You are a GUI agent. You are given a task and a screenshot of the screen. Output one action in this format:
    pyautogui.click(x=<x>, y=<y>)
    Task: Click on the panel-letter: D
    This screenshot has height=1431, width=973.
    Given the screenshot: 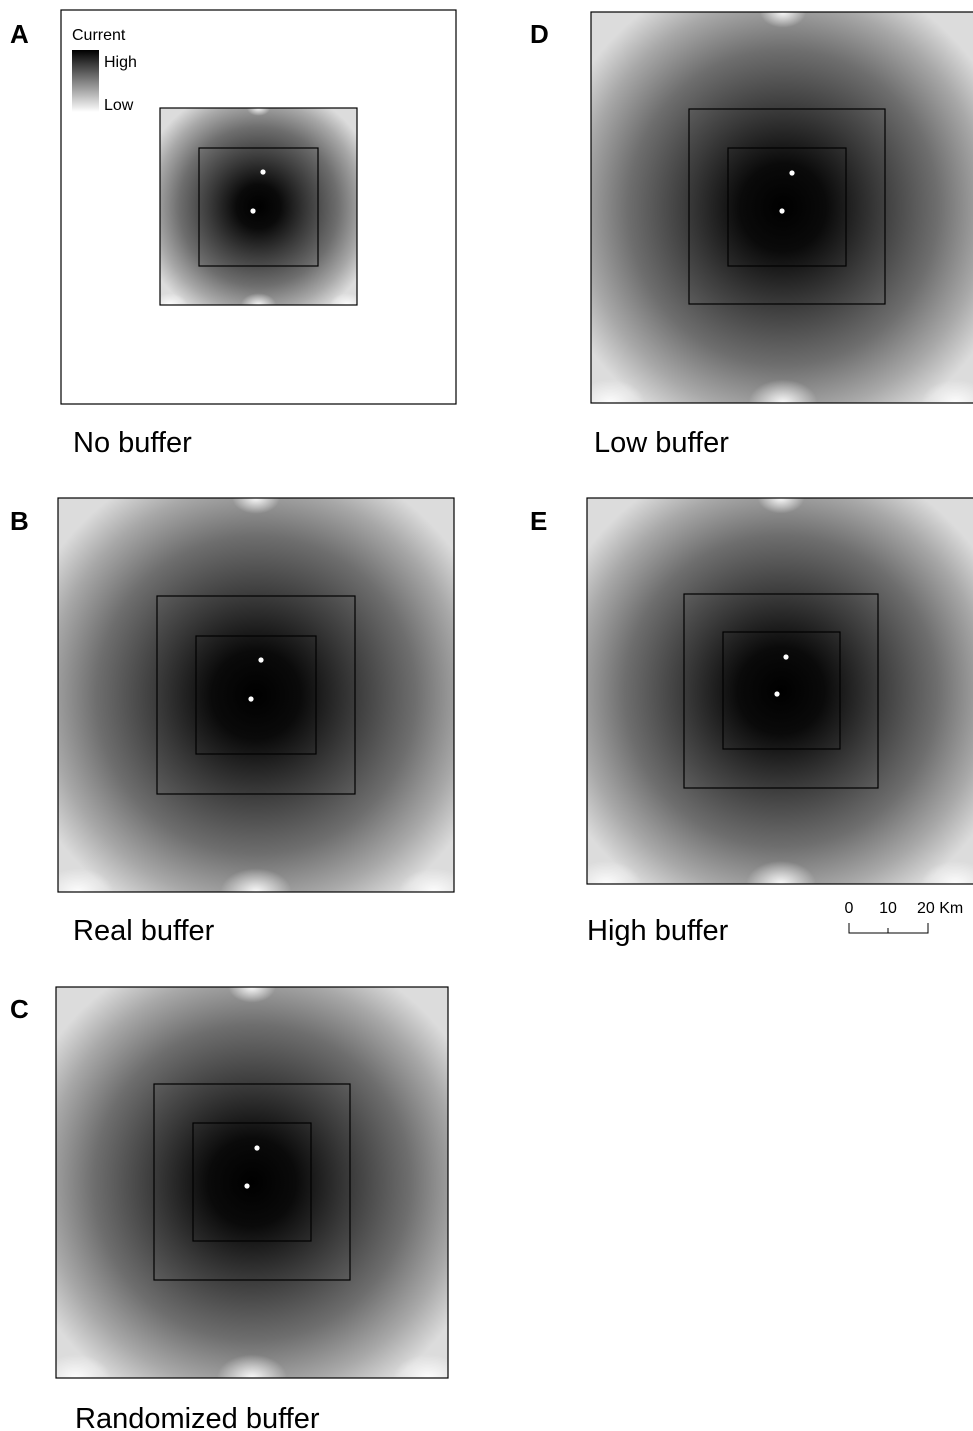 What is the action you would take?
    pyautogui.click(x=539, y=34)
    